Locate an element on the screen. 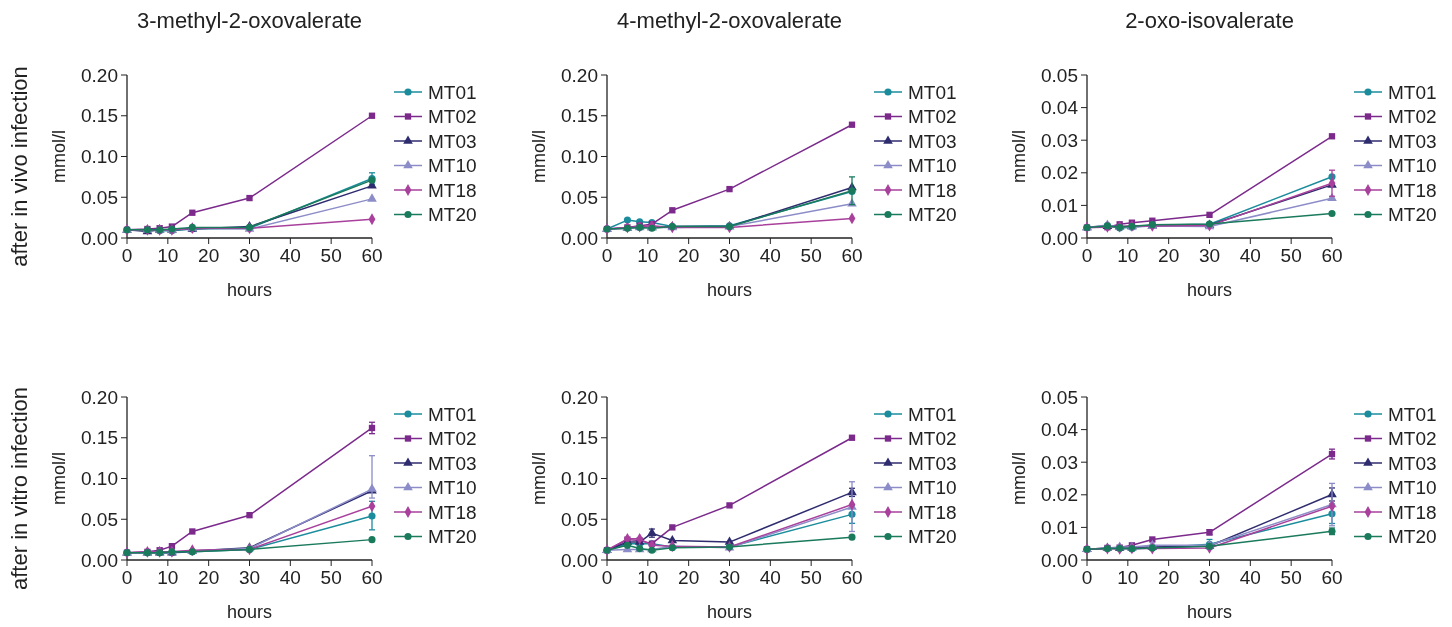 This screenshot has height=627, width=1452. text: after in vitro infection is located at coordinates (19, 488).